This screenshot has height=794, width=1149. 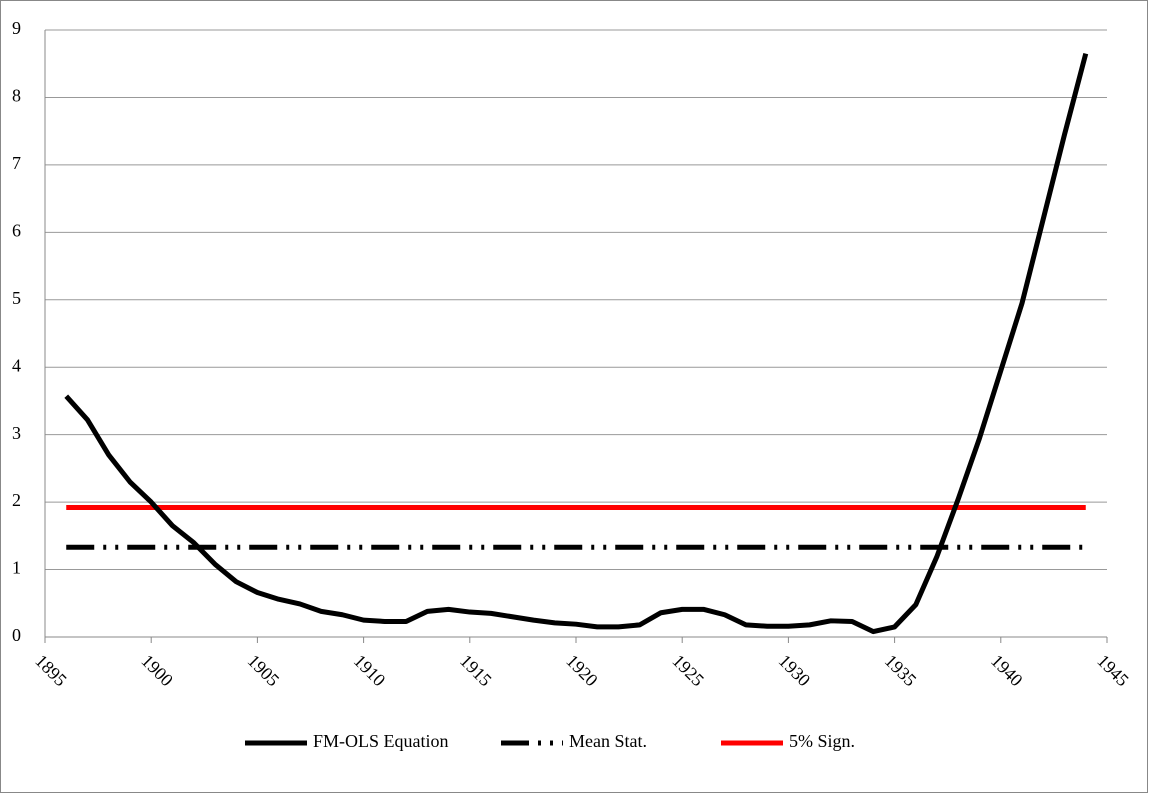 What do you see at coordinates (381, 741) in the screenshot?
I see `legend-label: FM-OLS Equation` at bounding box center [381, 741].